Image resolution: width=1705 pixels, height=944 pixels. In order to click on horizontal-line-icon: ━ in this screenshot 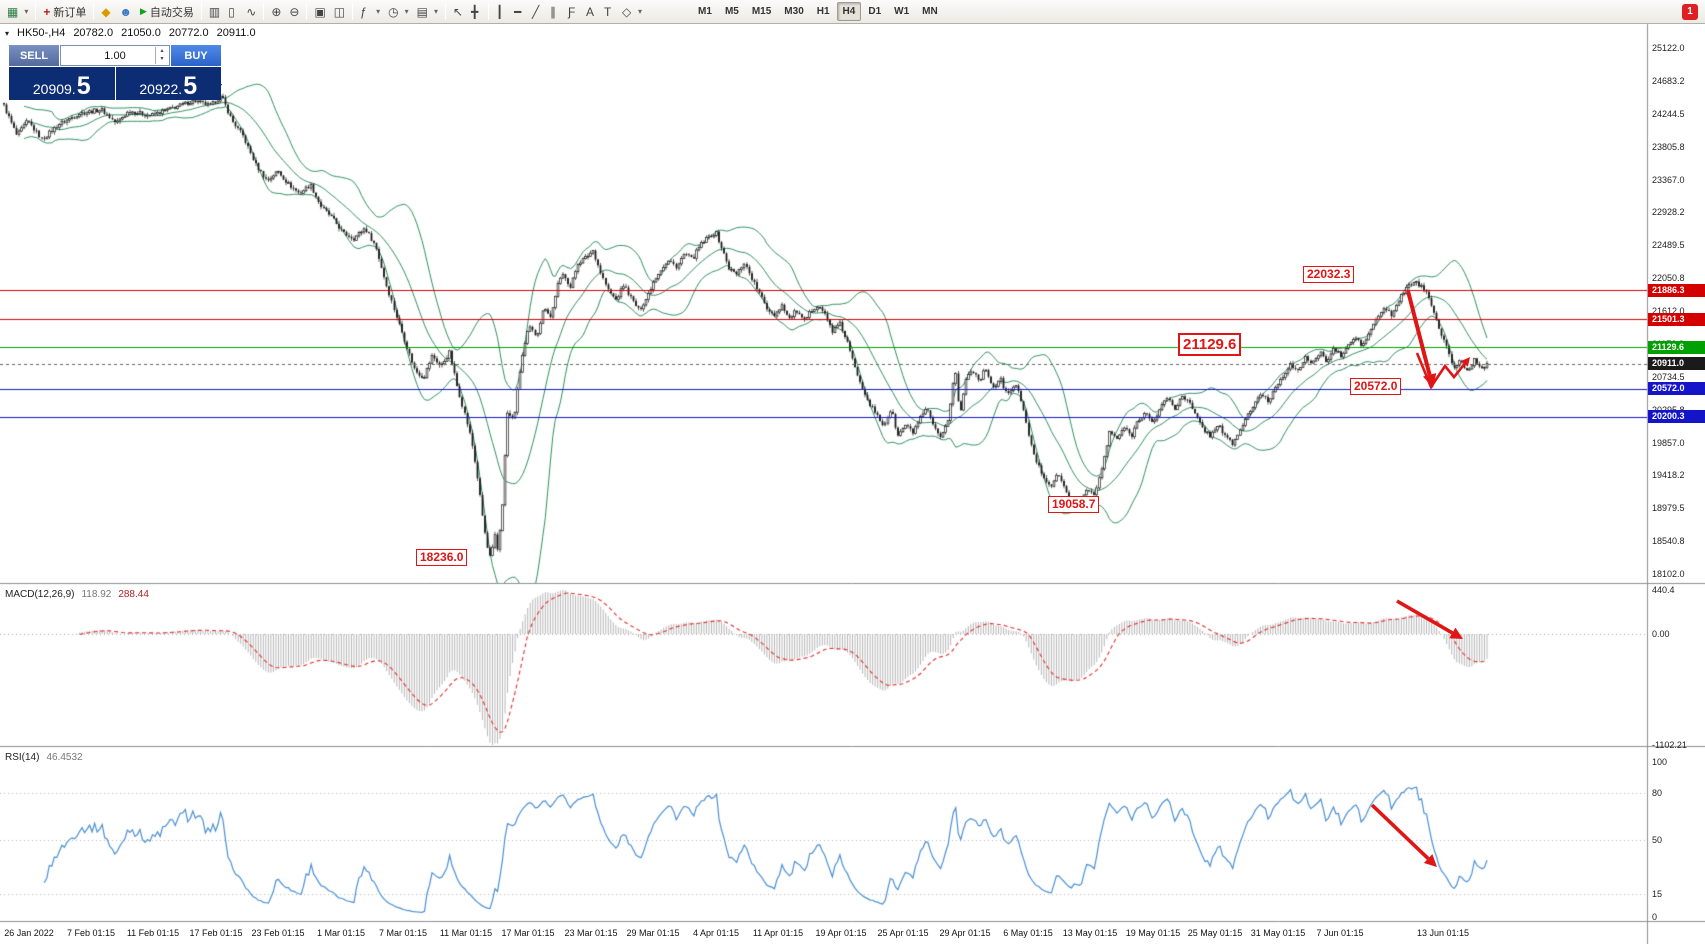, I will do `click(518, 11)`.